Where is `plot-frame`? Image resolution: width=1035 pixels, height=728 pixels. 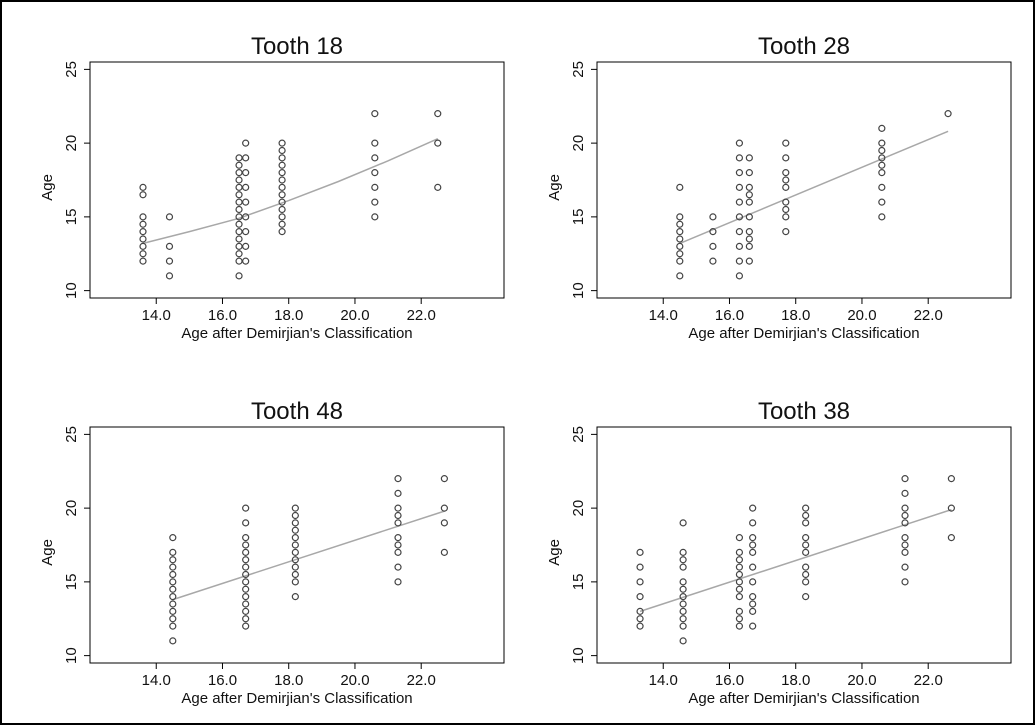
plot-frame is located at coordinates (804, 180).